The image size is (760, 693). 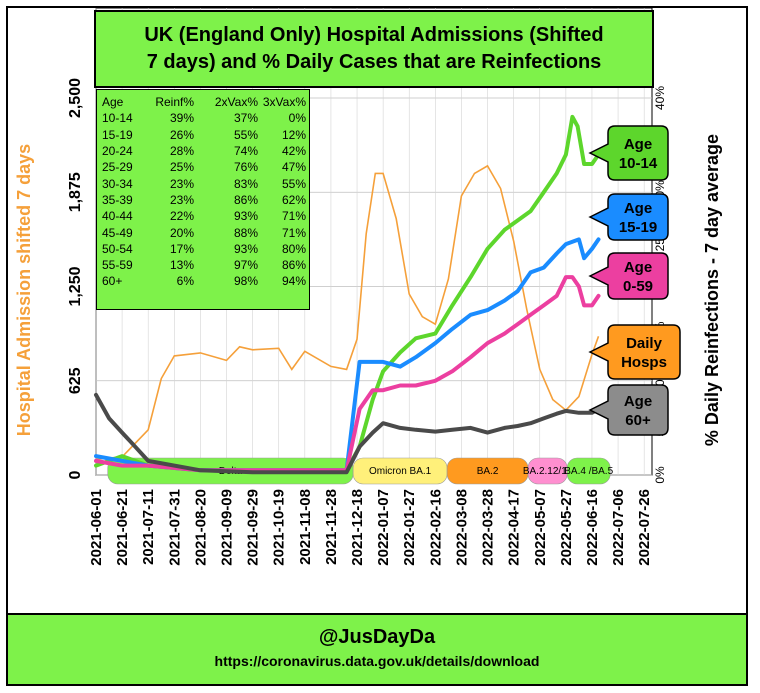 What do you see at coordinates (305, 527) in the screenshot?
I see `xtick-label: 2021-11-08` at bounding box center [305, 527].